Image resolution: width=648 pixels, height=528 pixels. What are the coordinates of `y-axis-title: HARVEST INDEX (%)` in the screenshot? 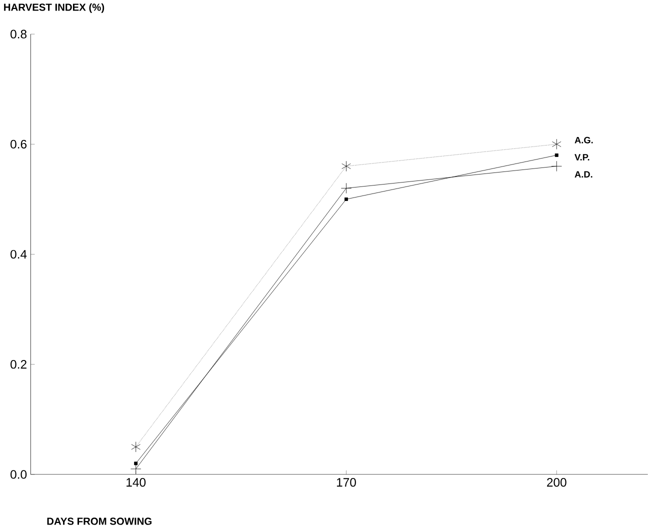 It's located at (54, 8).